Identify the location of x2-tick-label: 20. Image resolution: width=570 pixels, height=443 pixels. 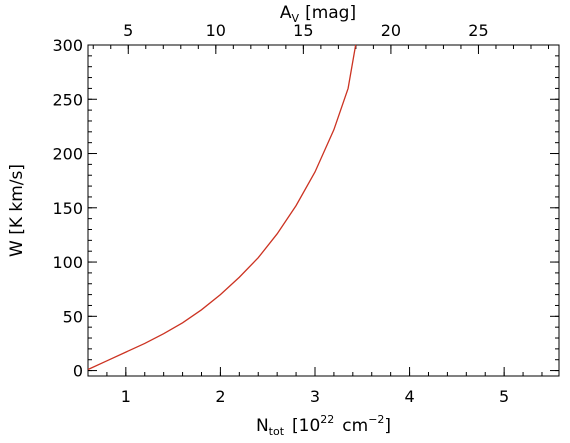
(391, 30).